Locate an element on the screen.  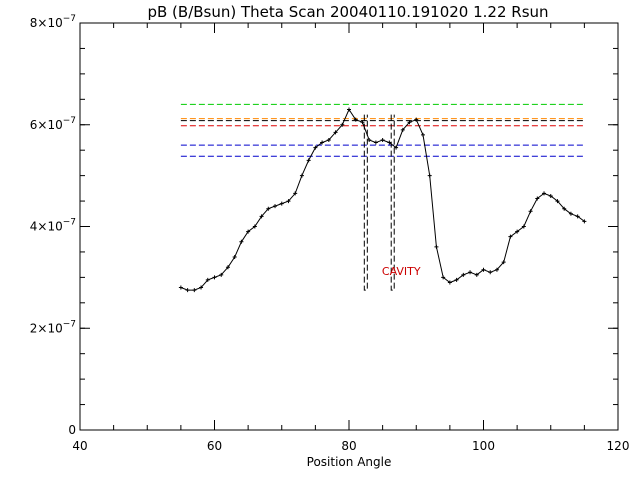
x-tick-label-0: 40 is located at coordinates (79, 446).